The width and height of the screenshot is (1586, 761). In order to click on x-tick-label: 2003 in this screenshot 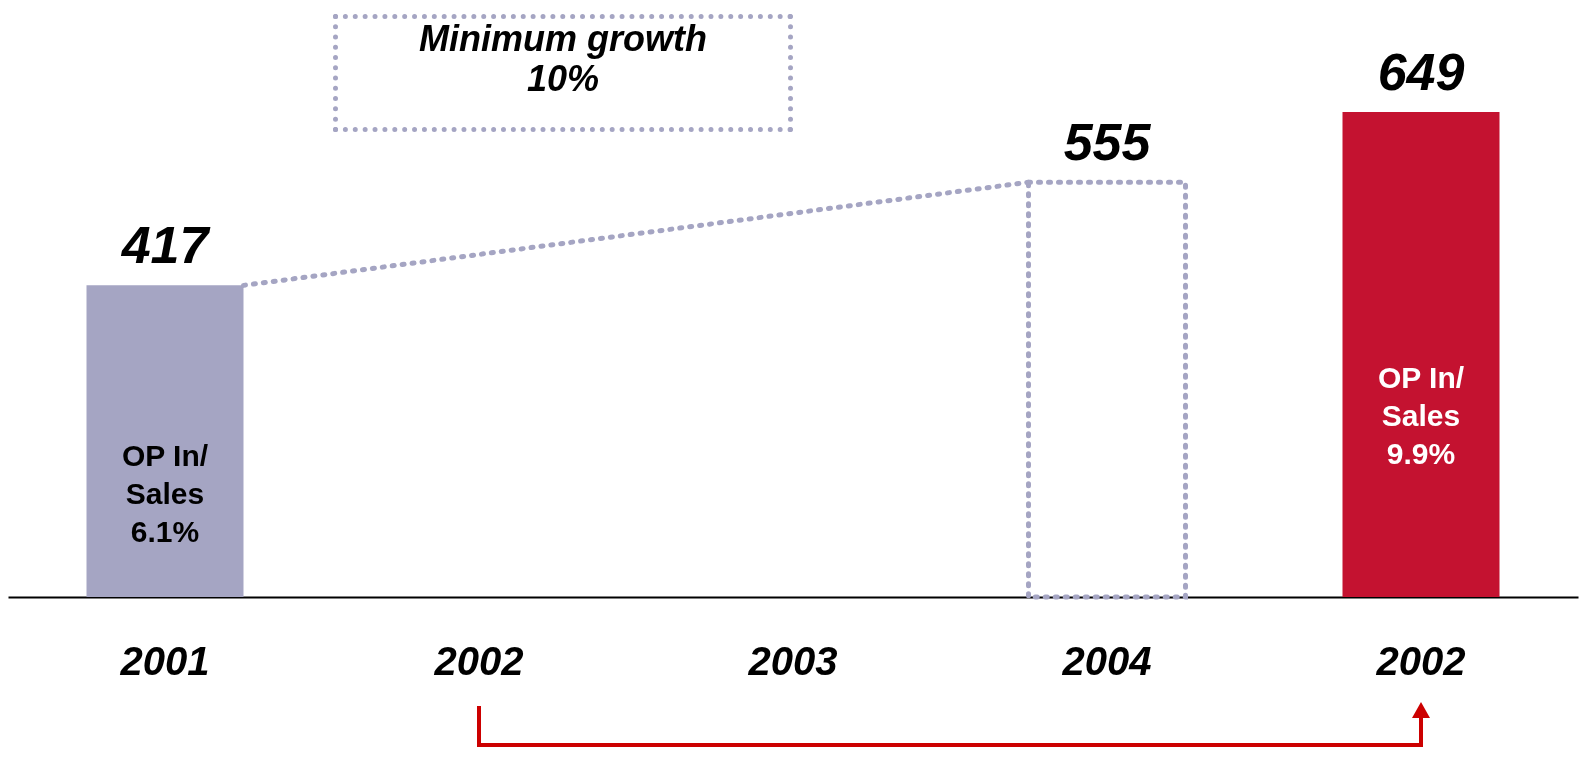, I will do `click(792, 660)`.